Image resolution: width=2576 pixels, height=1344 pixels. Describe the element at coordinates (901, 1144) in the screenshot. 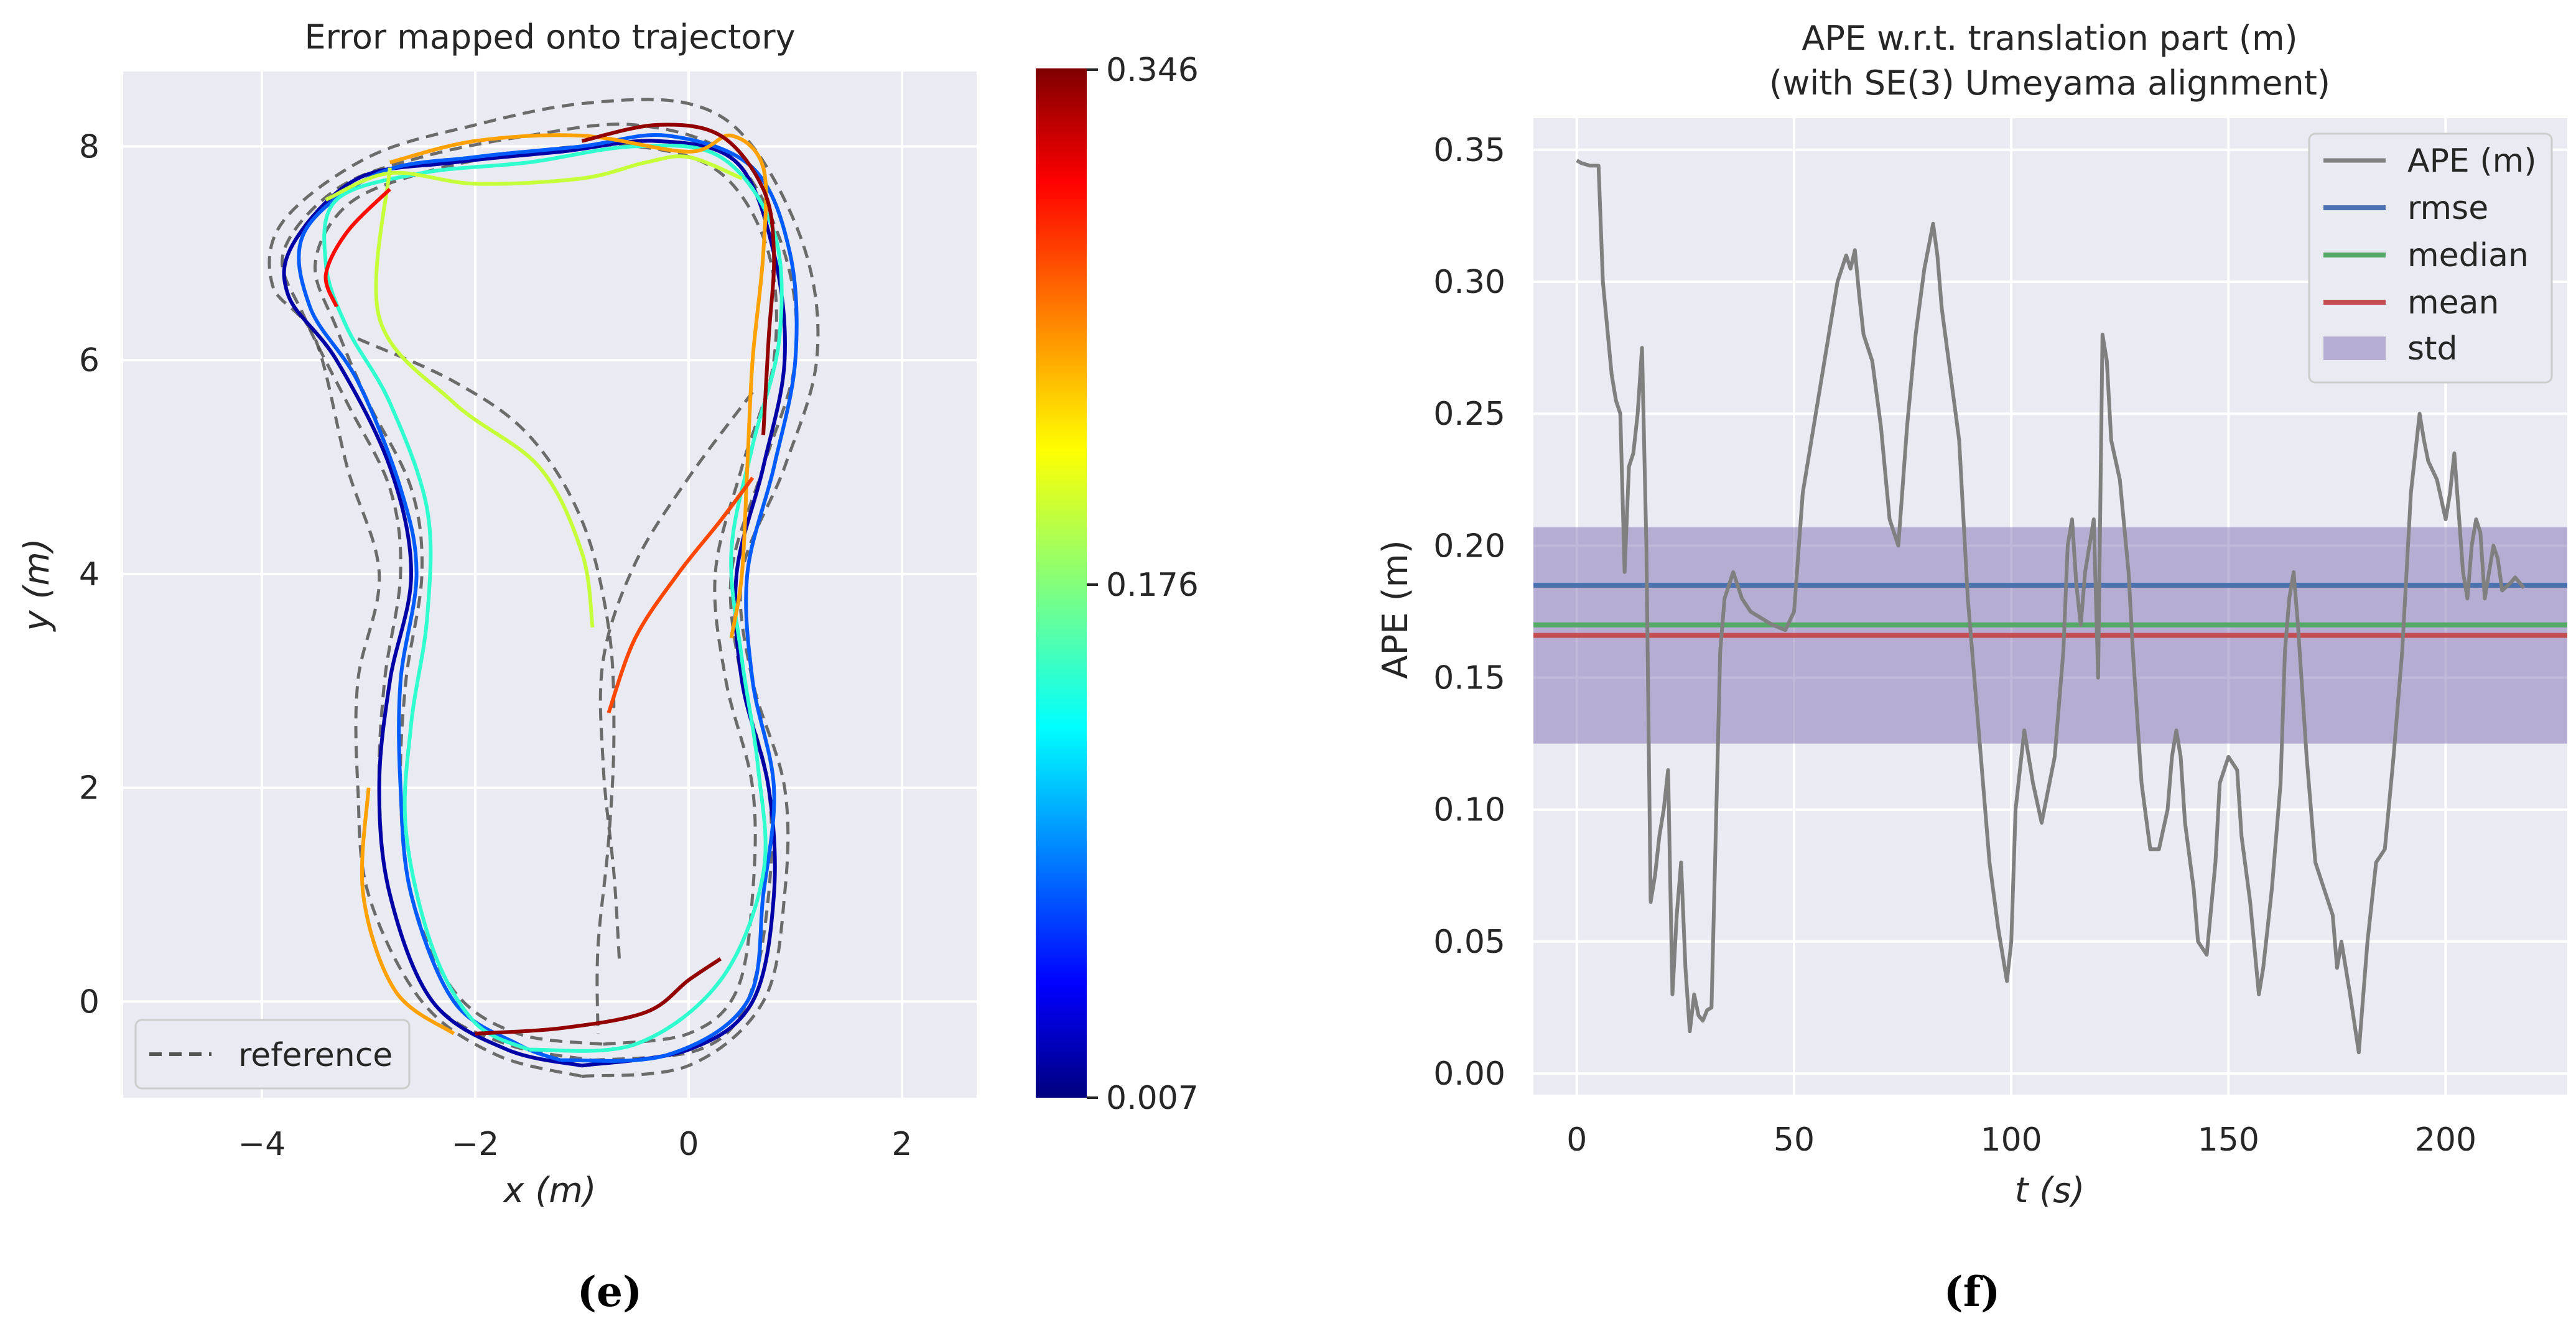

I see `x-tick-label: 2` at that location.